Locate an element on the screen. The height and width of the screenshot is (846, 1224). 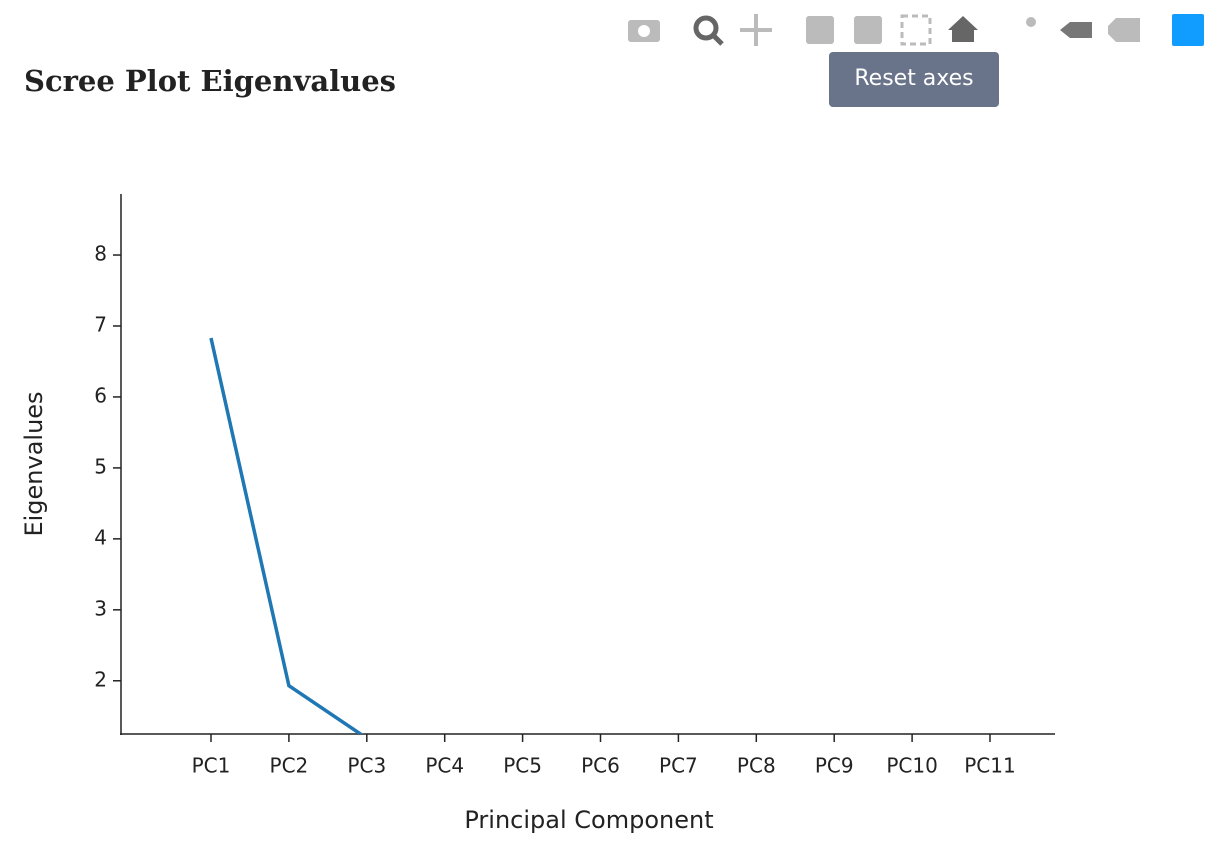
tooltip-box is located at coordinates (914, 79).